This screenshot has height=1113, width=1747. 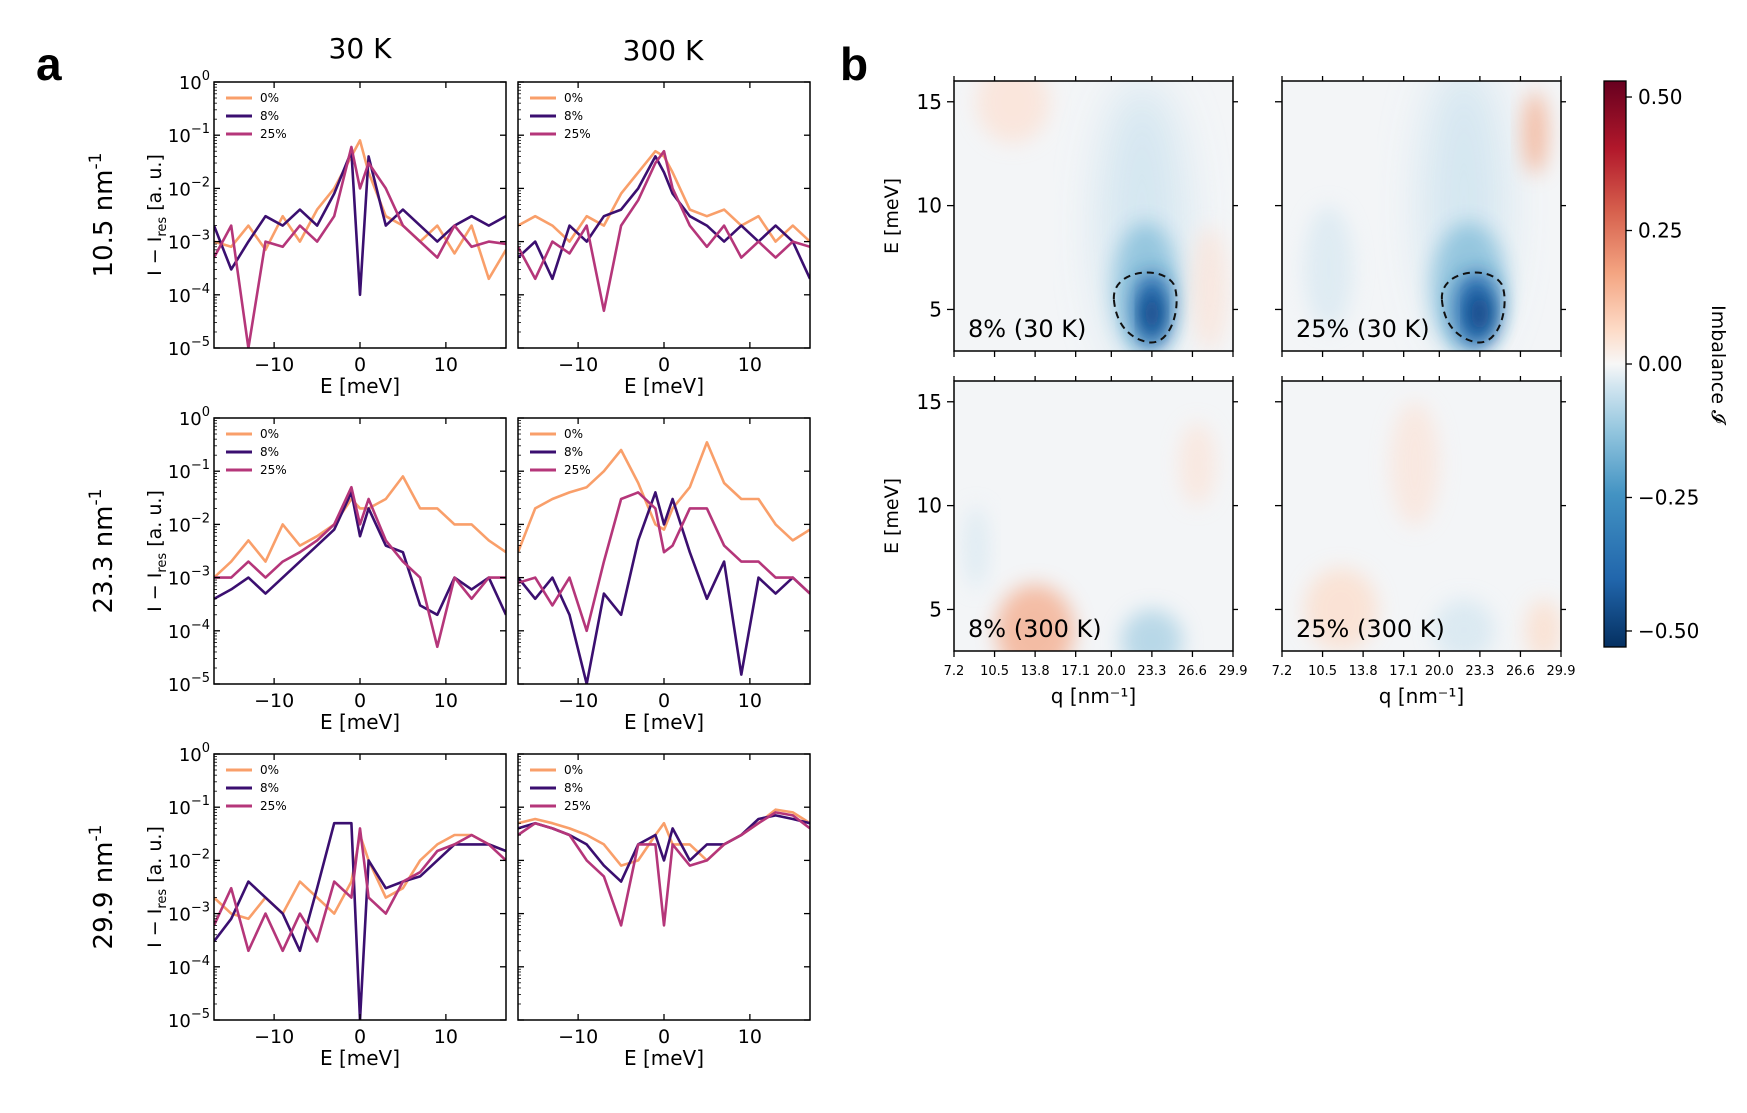 What do you see at coordinates (954, 671) in the screenshot?
I see `x-tick-label: 7.2` at bounding box center [954, 671].